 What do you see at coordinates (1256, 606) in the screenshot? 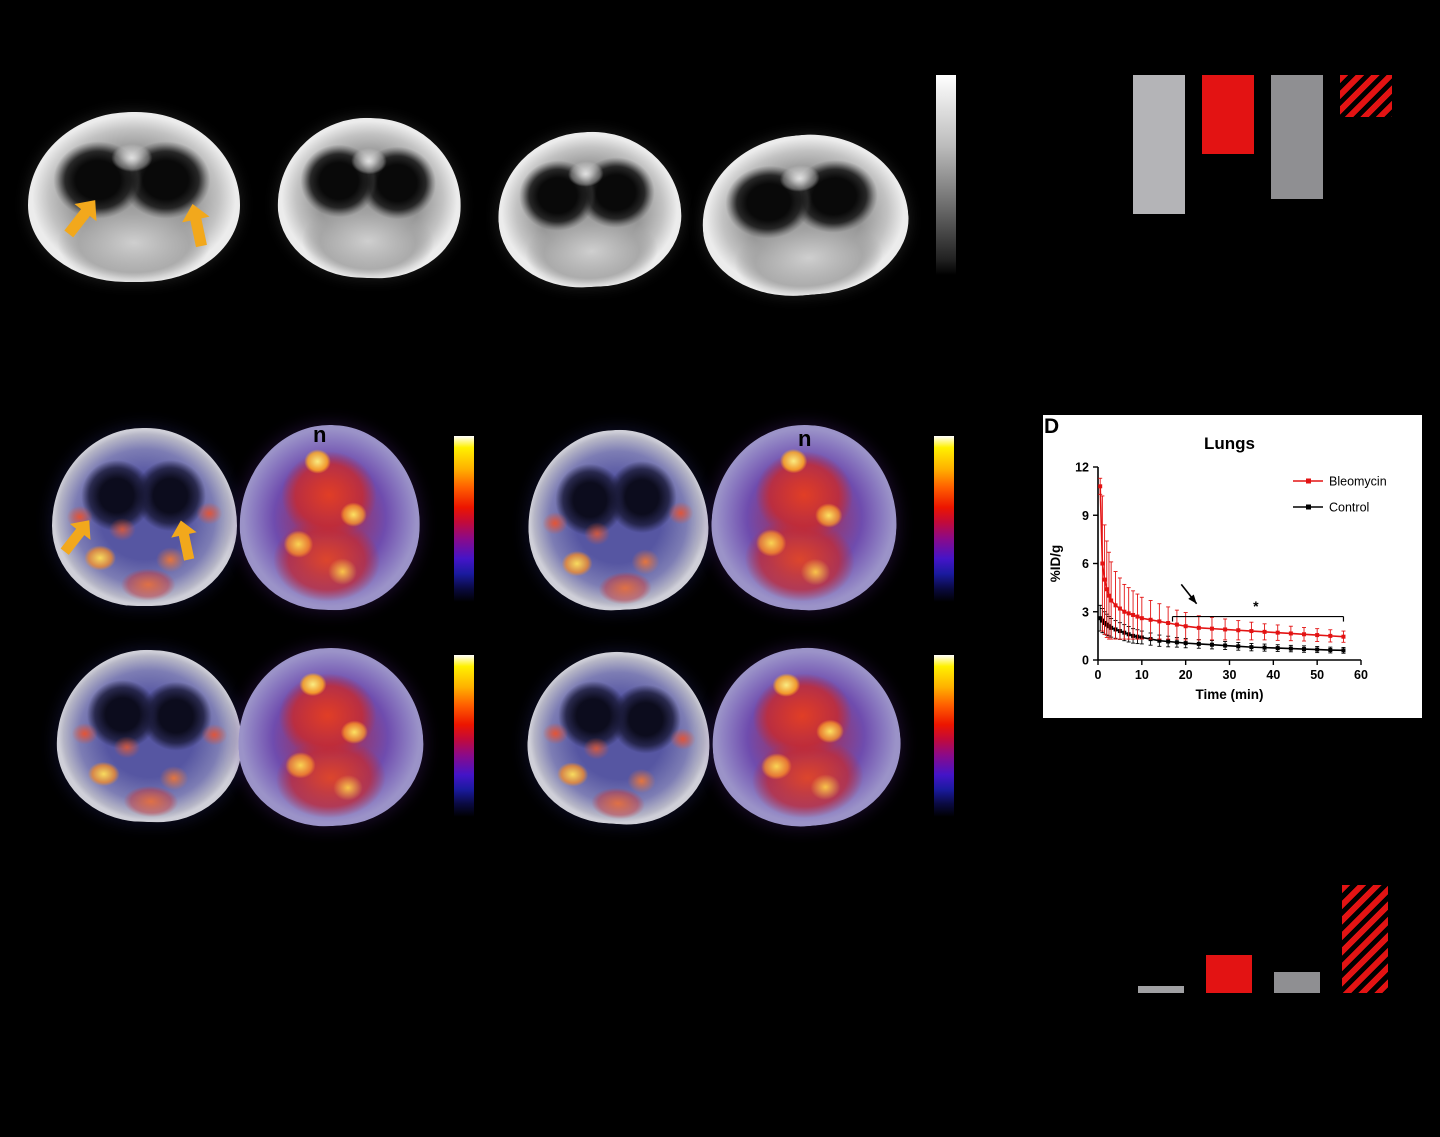
I see `significance-star: *` at bounding box center [1256, 606].